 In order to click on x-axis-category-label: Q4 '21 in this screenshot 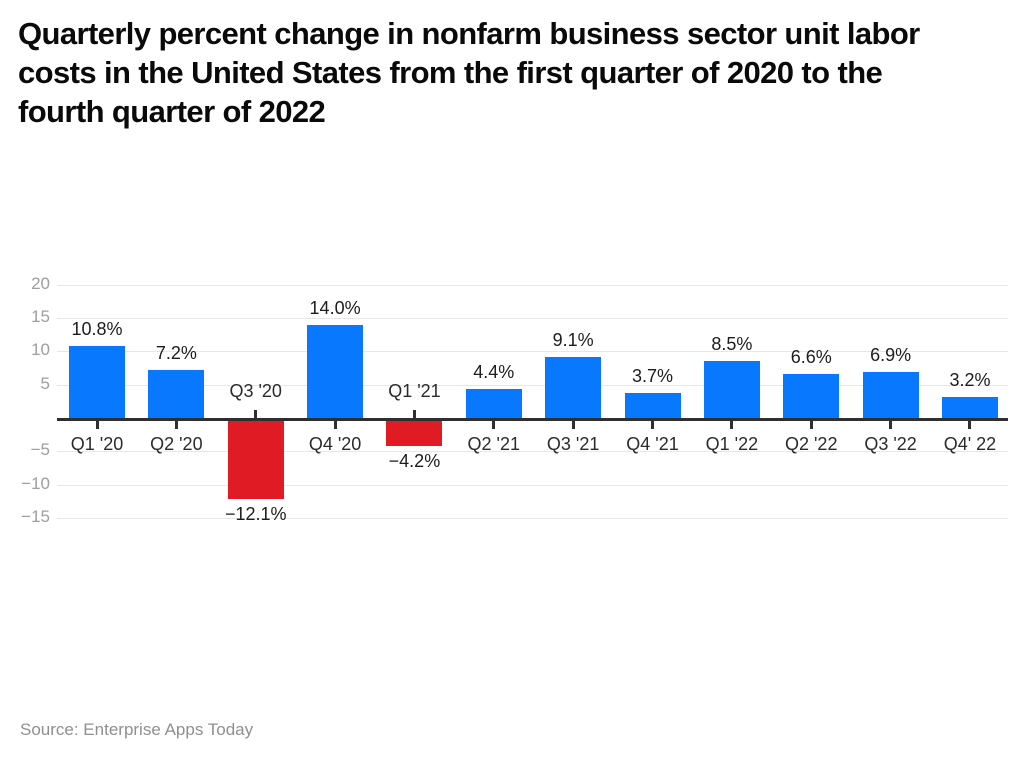, I will do `click(652, 444)`.